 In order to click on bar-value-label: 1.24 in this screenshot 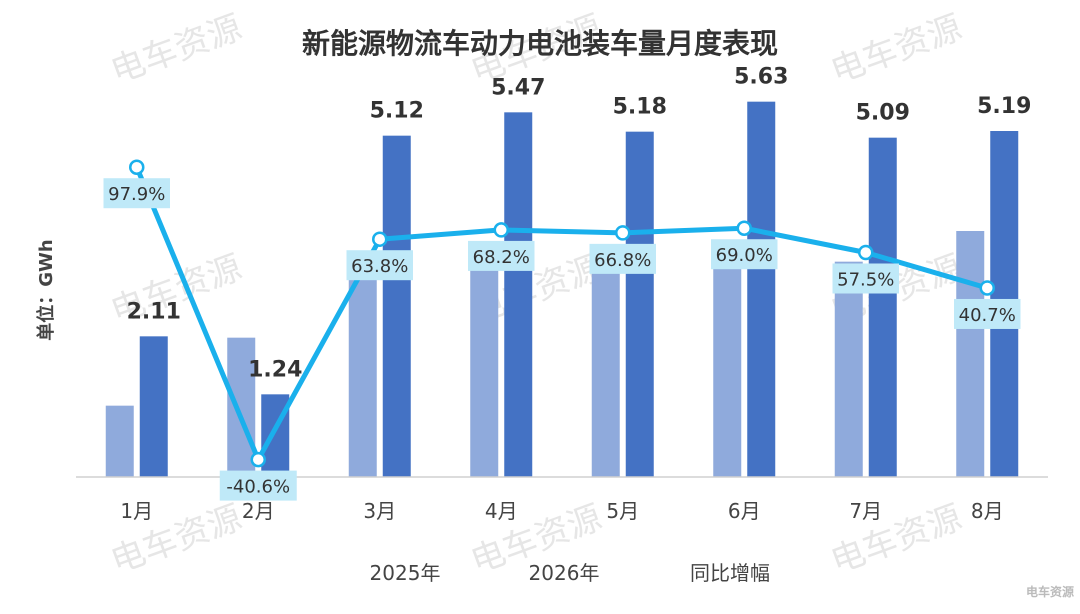, I will do `click(275, 369)`.